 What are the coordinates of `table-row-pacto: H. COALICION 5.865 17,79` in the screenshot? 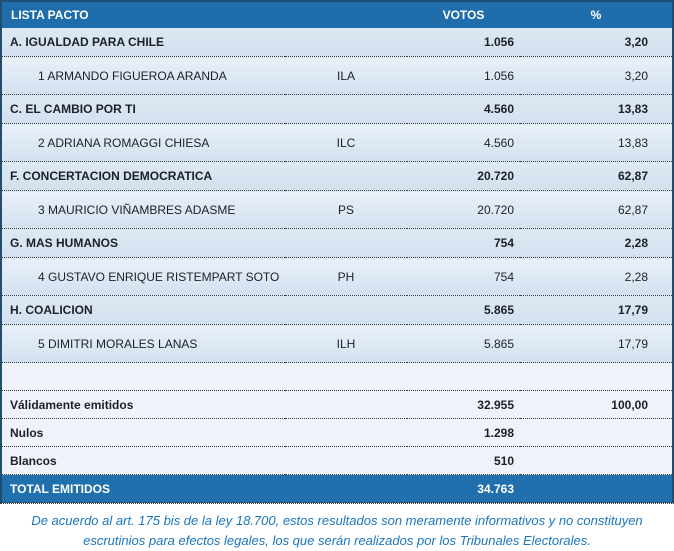 It's located at (337, 310).